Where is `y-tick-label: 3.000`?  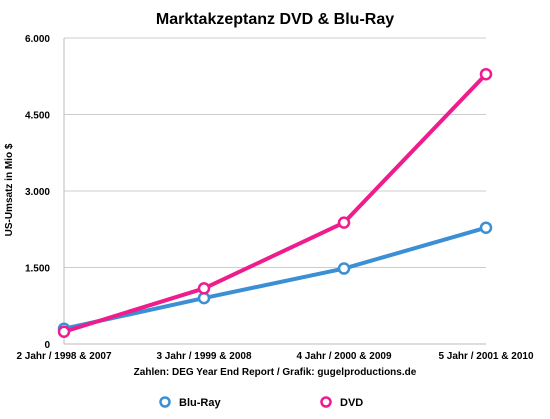
y-tick-label: 3.000 is located at coordinates (37, 192).